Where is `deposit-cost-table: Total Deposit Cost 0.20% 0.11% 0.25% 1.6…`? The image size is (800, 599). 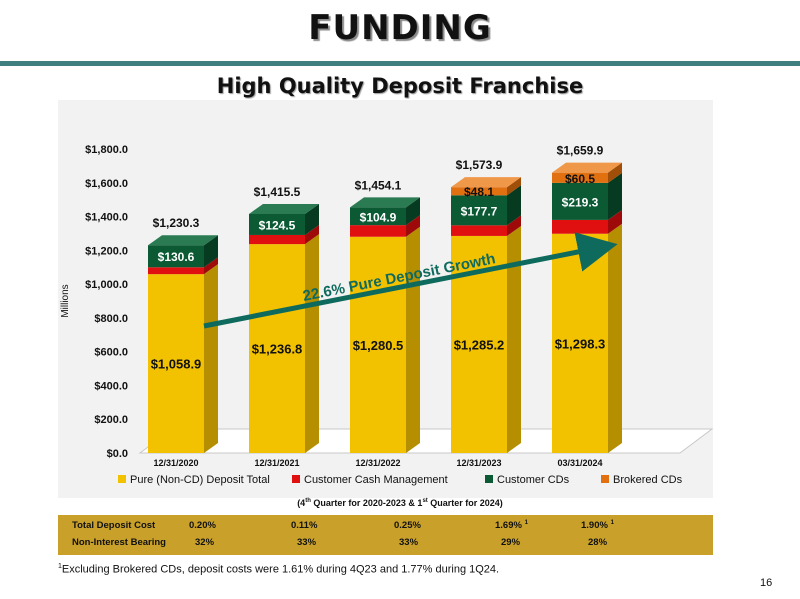
deposit-cost-table: Total Deposit Cost 0.20% 0.11% 0.25% 1.6… is located at coordinates (385, 535).